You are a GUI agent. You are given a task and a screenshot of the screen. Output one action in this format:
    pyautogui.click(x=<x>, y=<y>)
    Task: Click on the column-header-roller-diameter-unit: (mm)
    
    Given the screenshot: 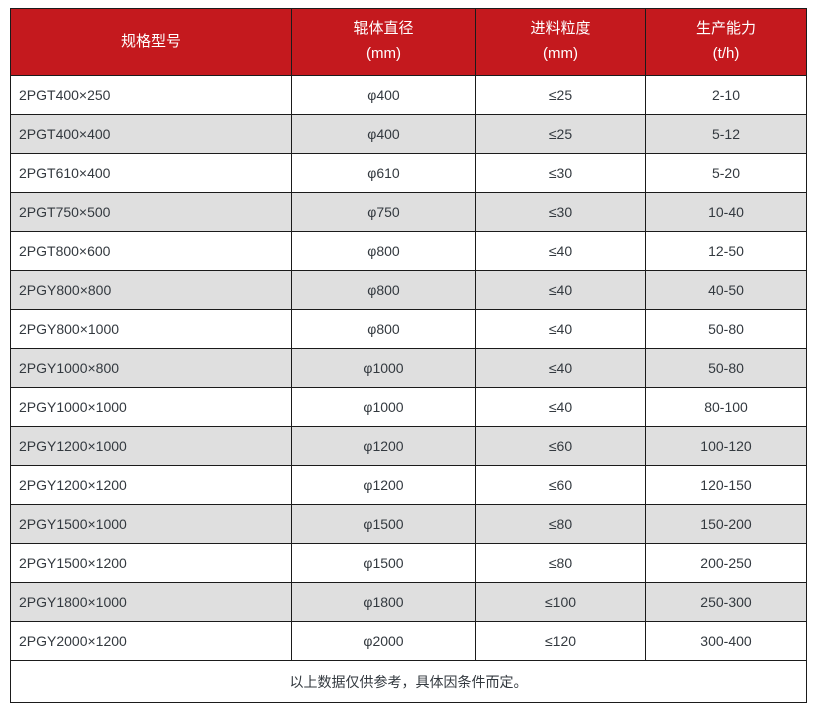 What is the action you would take?
    pyautogui.click(x=383, y=53)
    